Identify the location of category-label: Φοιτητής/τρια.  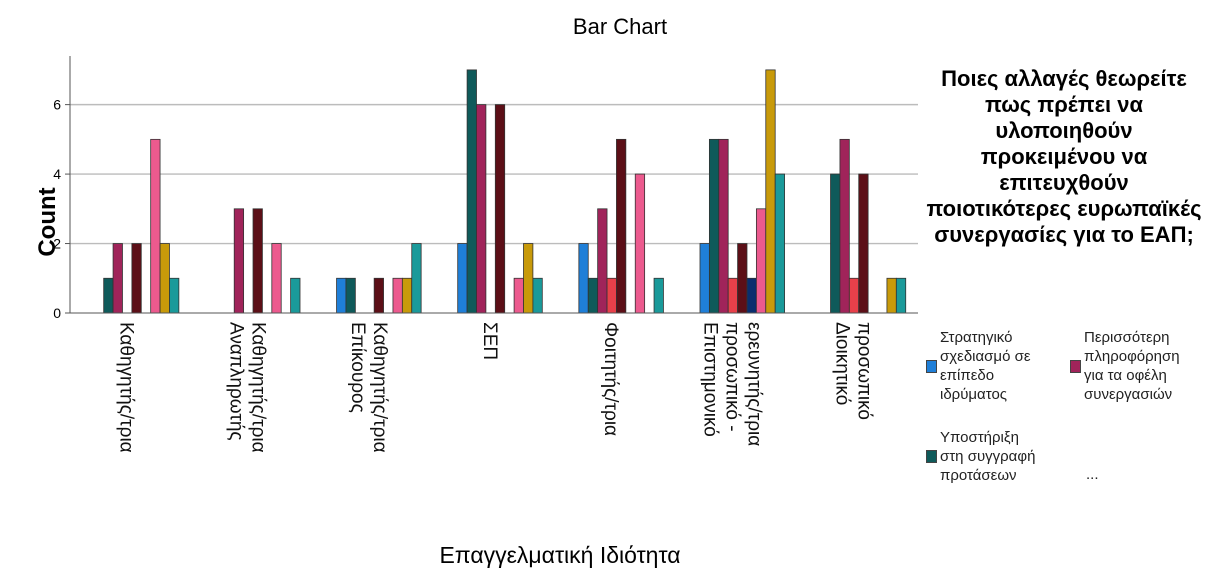
(610, 379).